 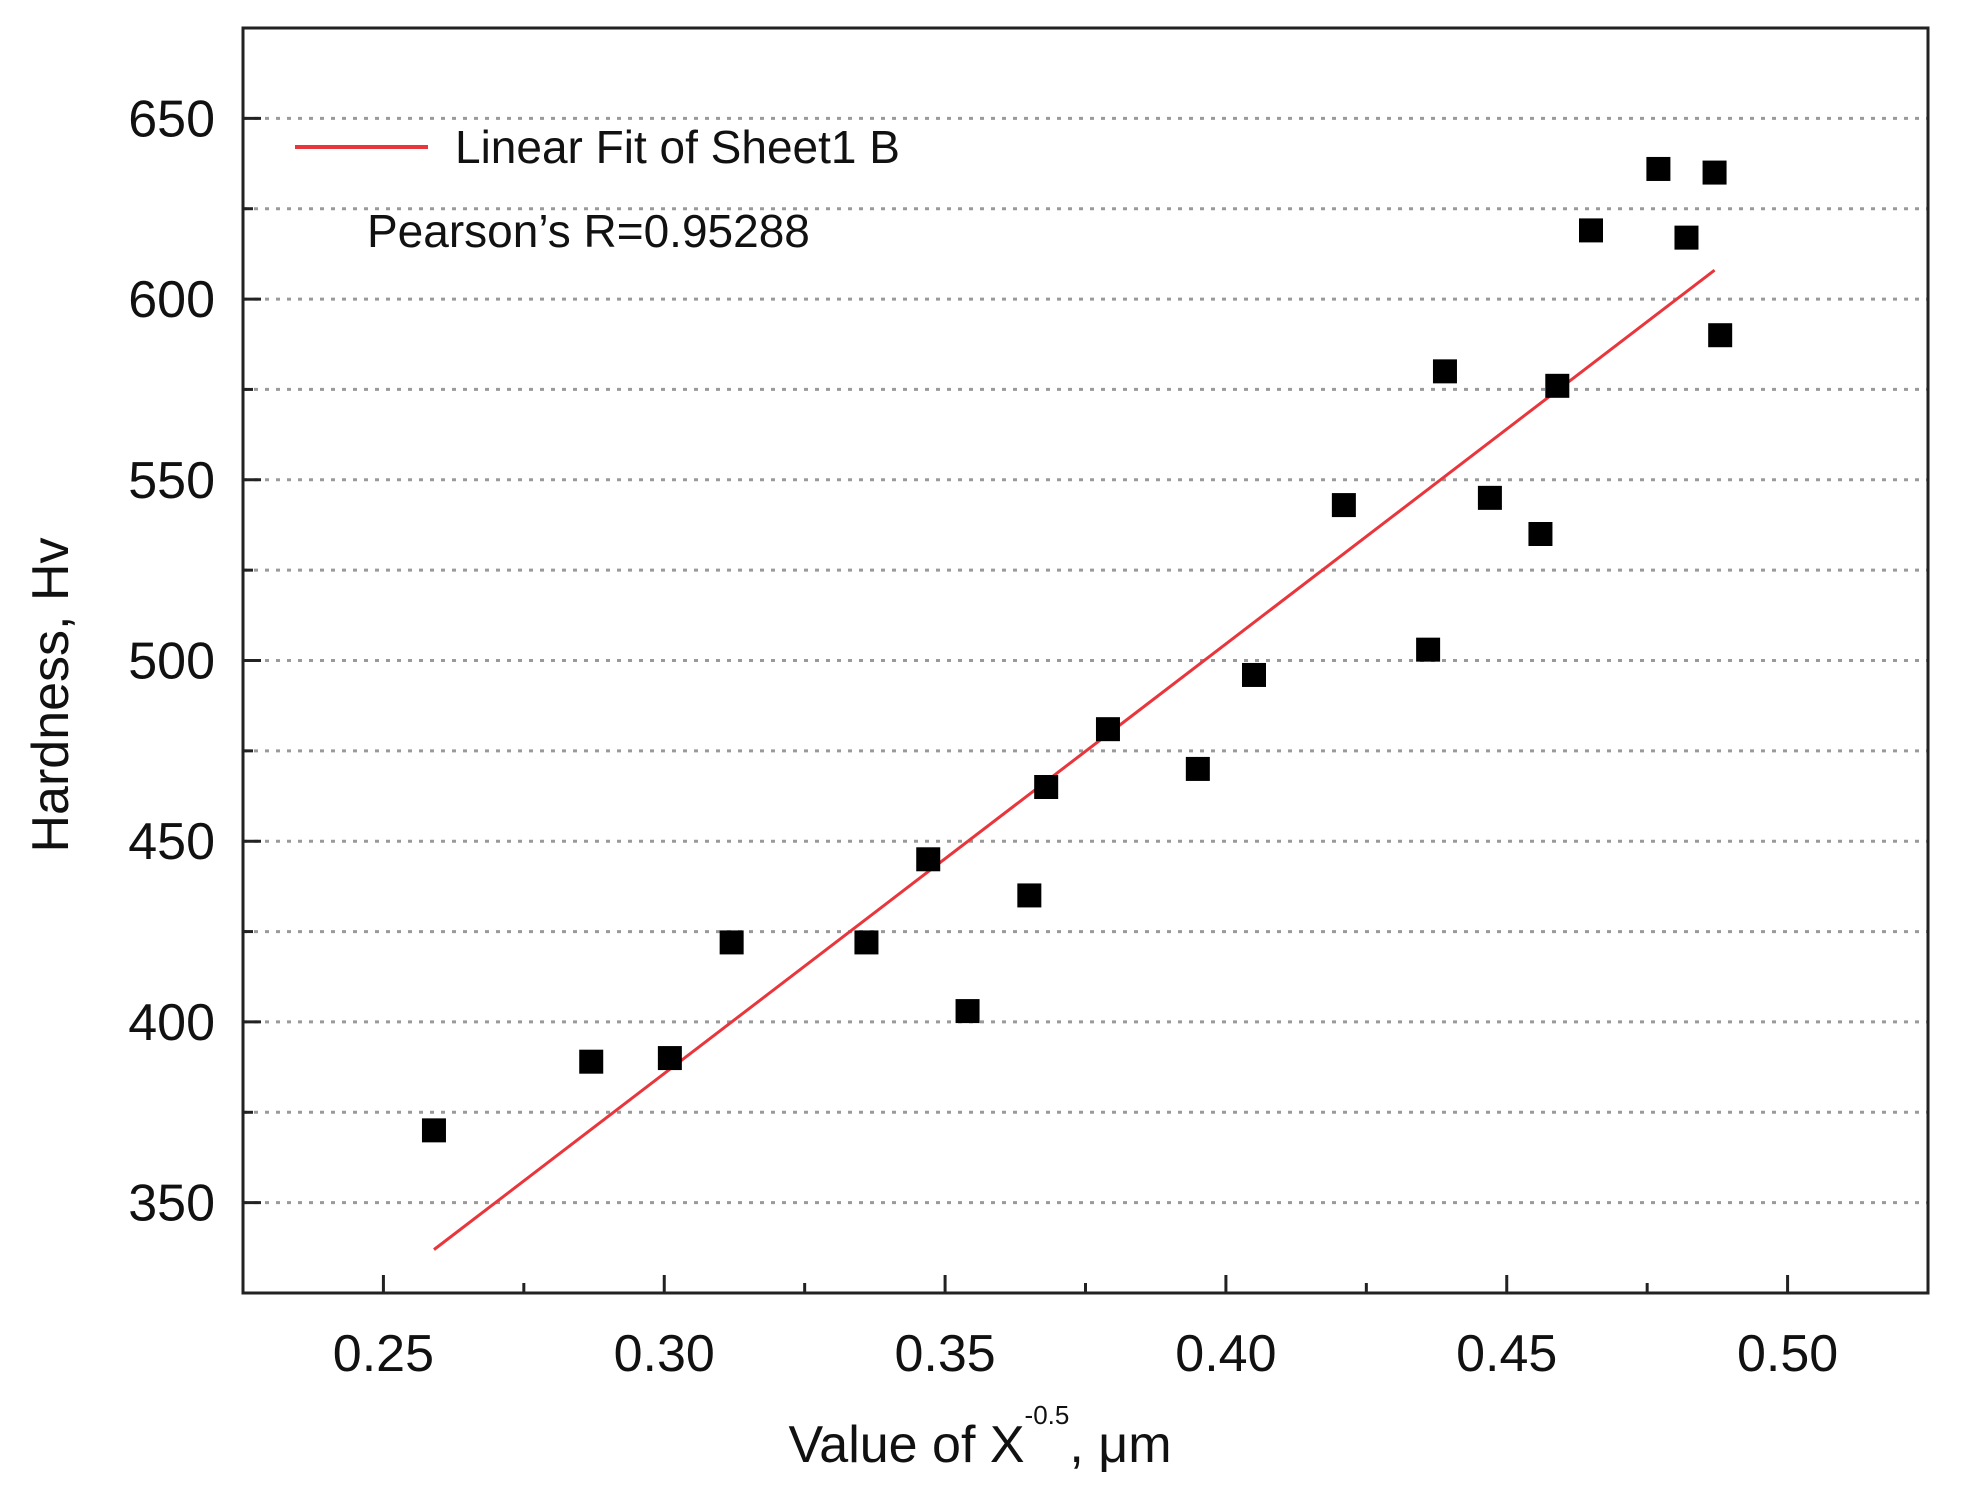 What do you see at coordinates (944, 1354) in the screenshot?
I see `x-tick-label: 0.35` at bounding box center [944, 1354].